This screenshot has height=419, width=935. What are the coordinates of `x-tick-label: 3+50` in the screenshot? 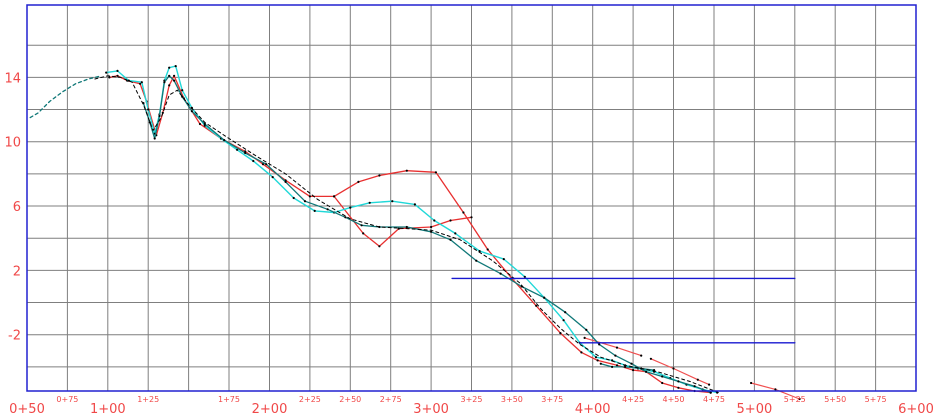 It's located at (512, 399).